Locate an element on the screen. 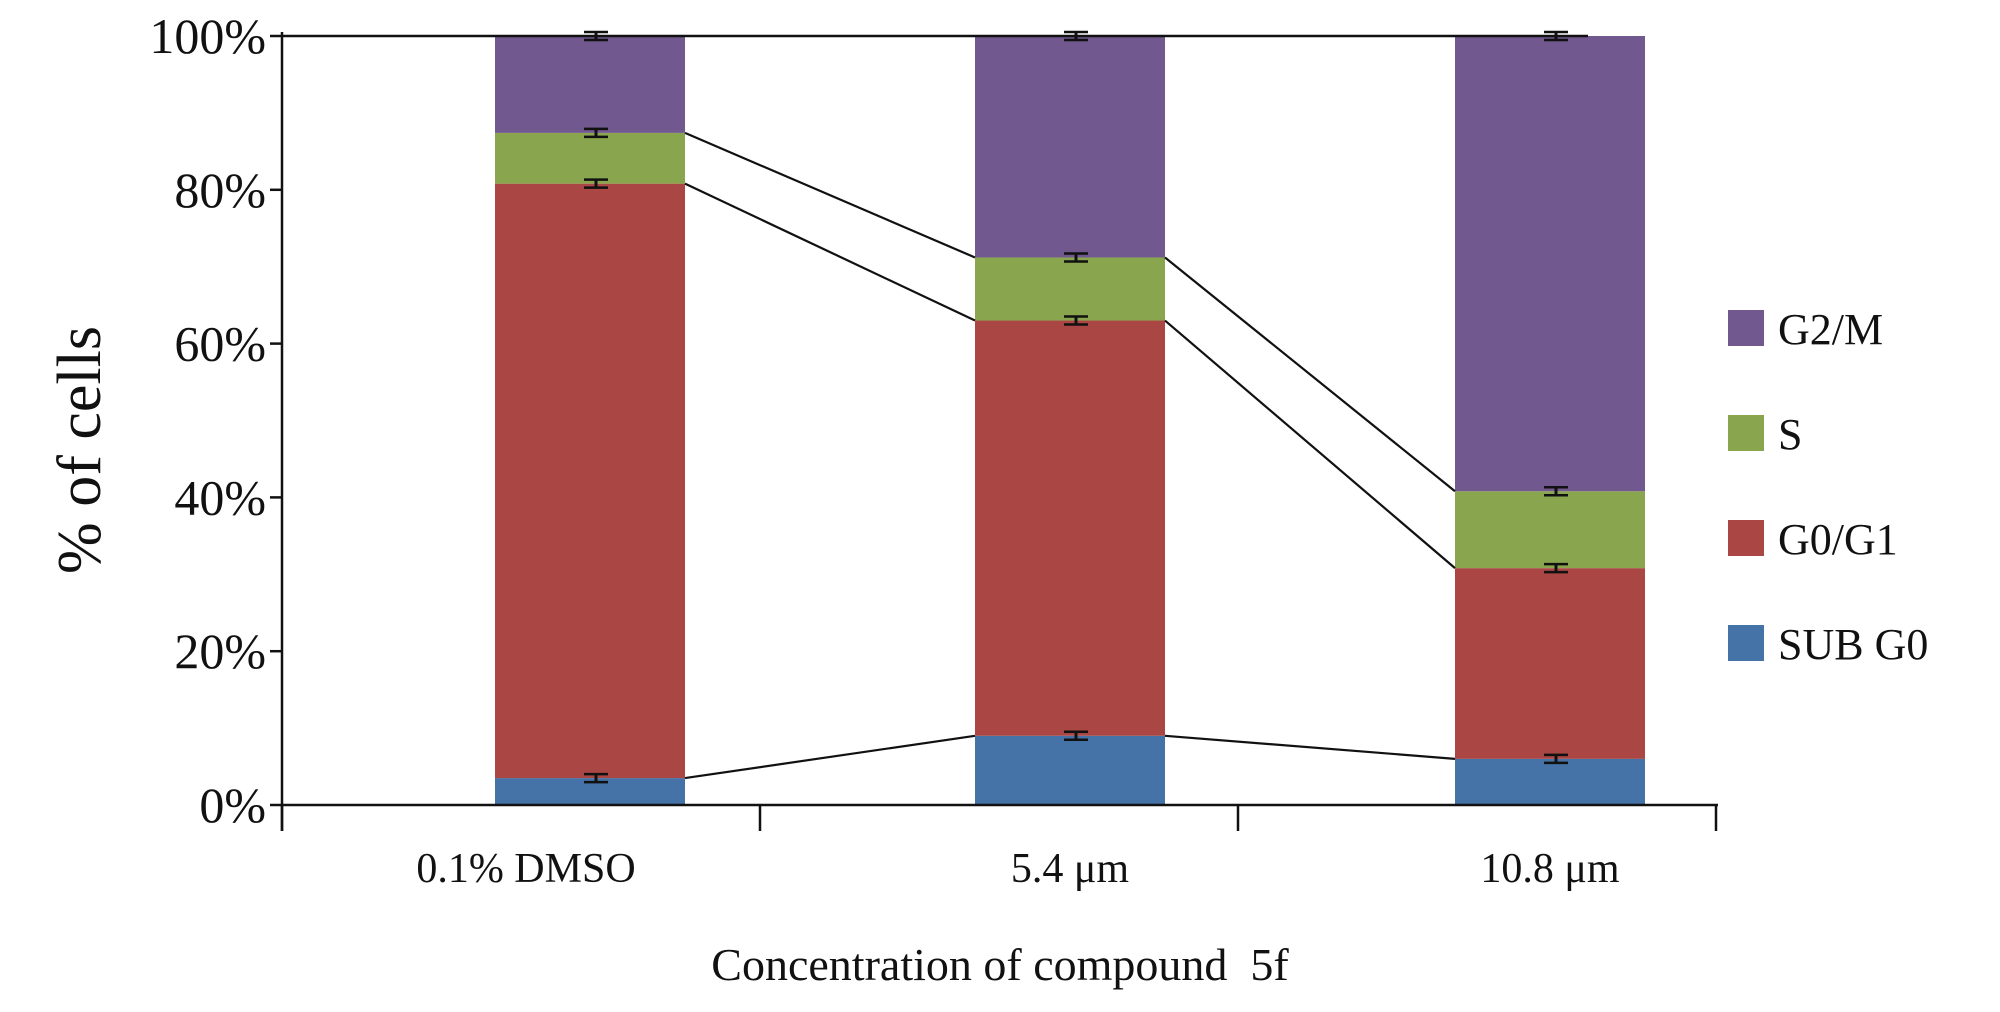 The width and height of the screenshot is (2000, 1012). legend-label: G0/G1 is located at coordinates (1838, 539).